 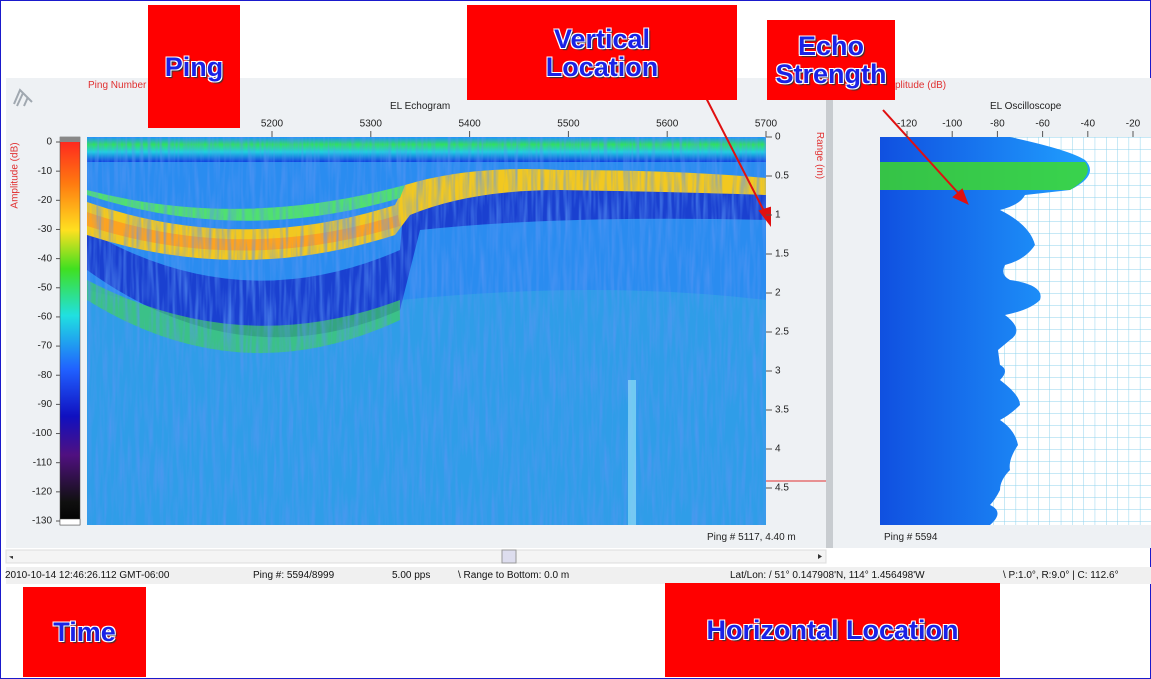 I want to click on range-tick-label: 4, so click(x=778, y=449).